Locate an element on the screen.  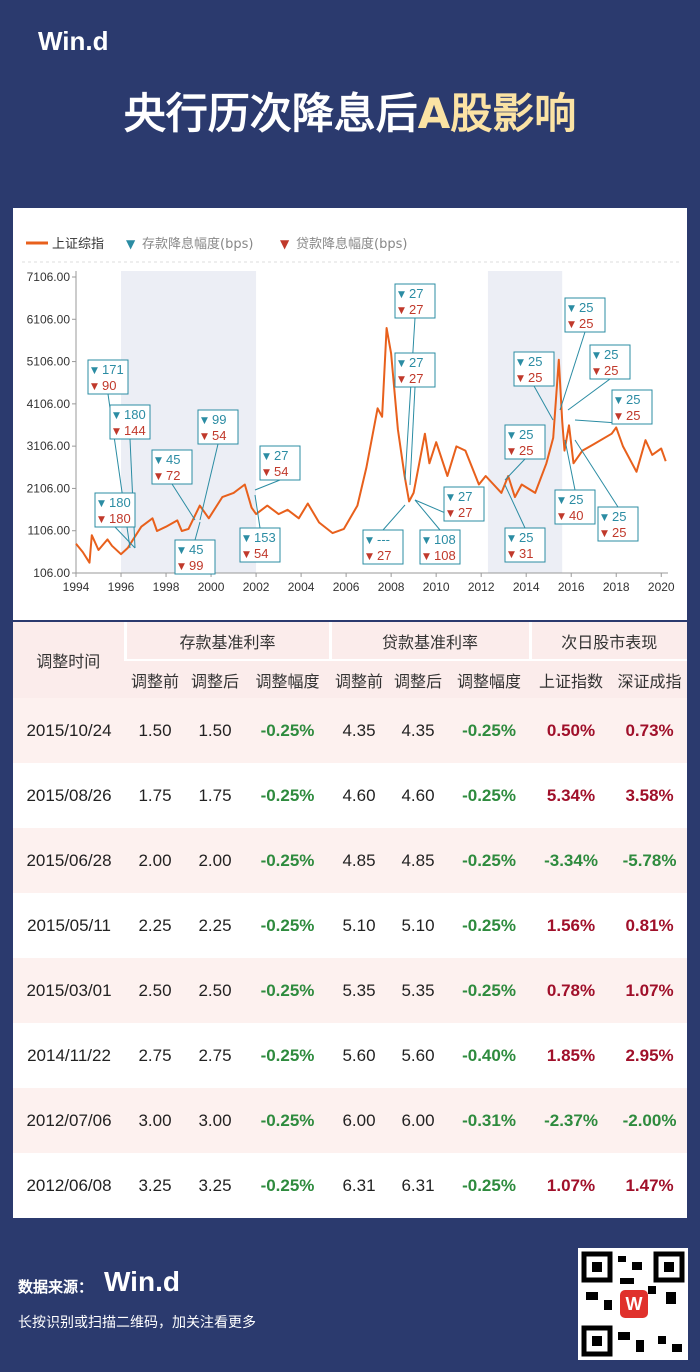
cell: 2015/06/28 is located at coordinates (69, 860).